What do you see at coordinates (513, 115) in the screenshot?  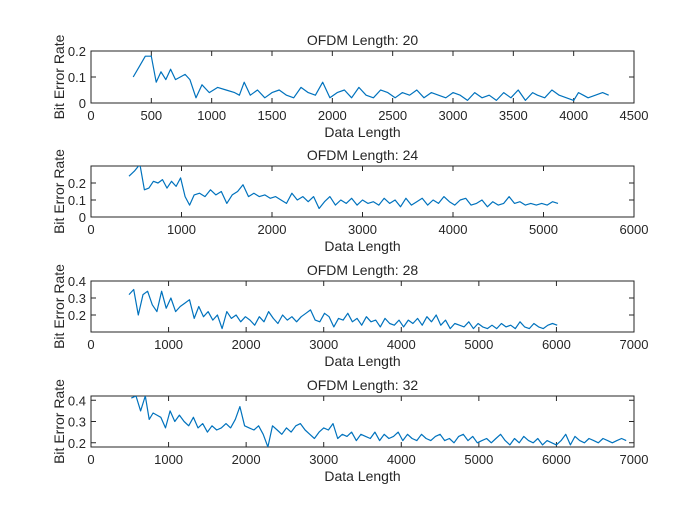 I see `x-tick-label: 3500` at bounding box center [513, 115].